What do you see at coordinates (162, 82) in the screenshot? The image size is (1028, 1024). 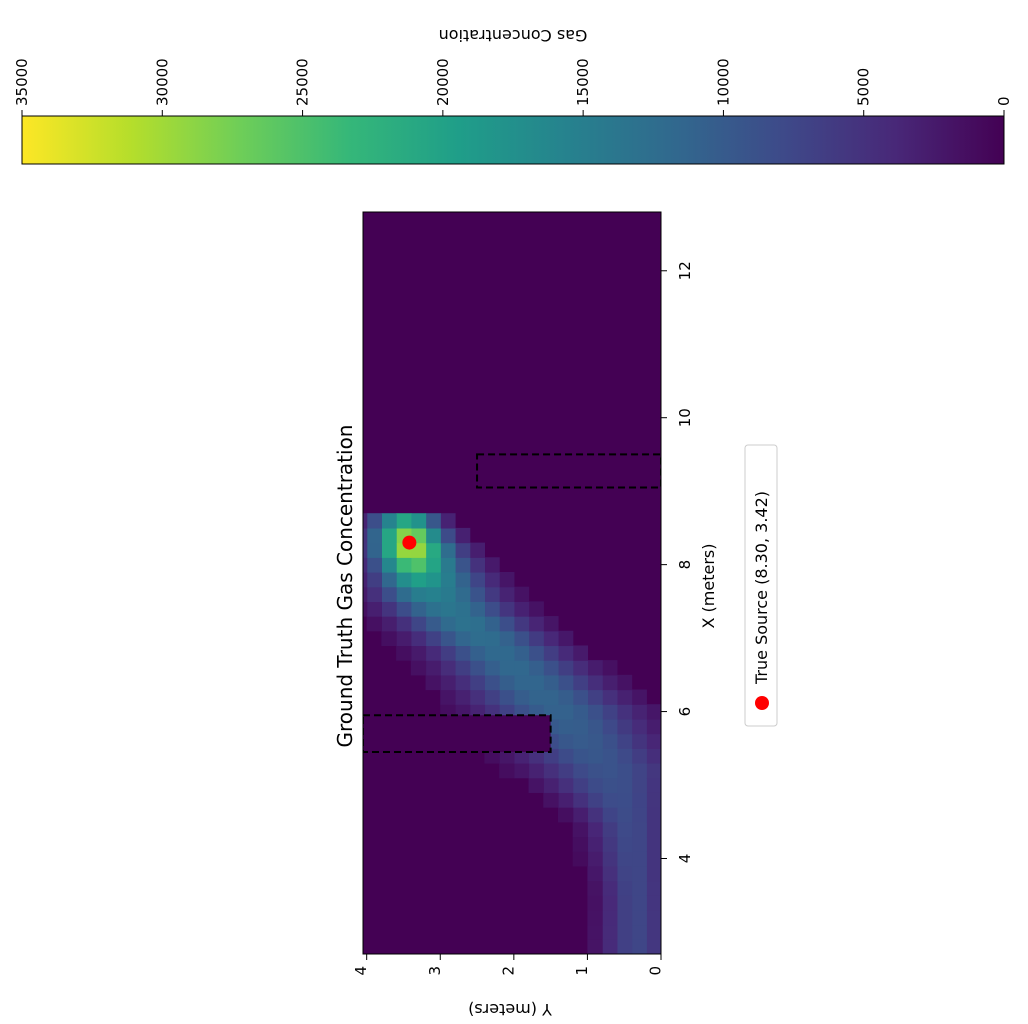 I see `colorbar-tick-label: 30000` at bounding box center [162, 82].